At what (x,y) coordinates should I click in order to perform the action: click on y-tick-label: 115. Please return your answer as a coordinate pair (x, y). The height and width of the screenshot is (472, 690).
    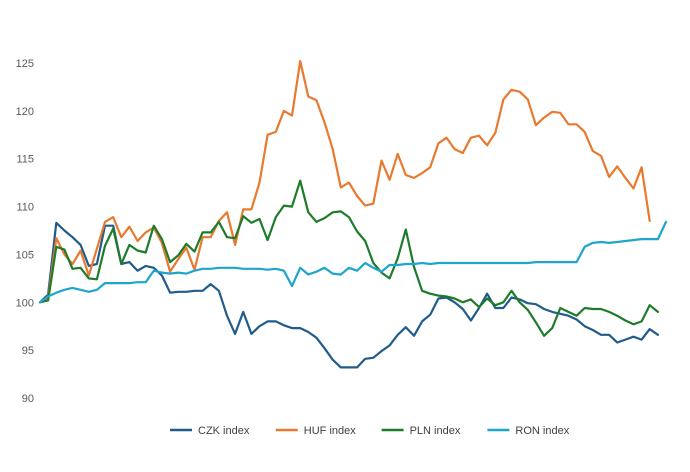
    Looking at the image, I should click on (25, 160).